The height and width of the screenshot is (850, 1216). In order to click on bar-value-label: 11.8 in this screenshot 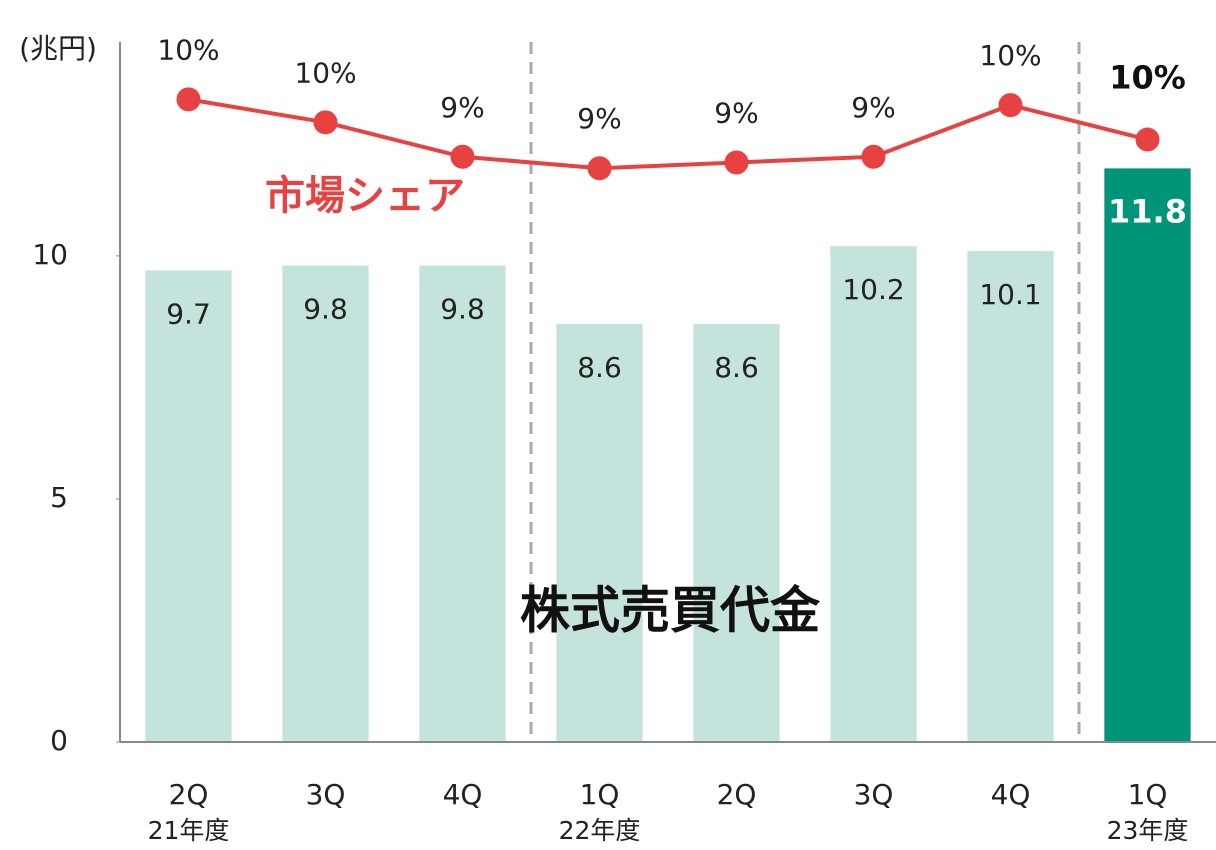, I will do `click(1147, 211)`.